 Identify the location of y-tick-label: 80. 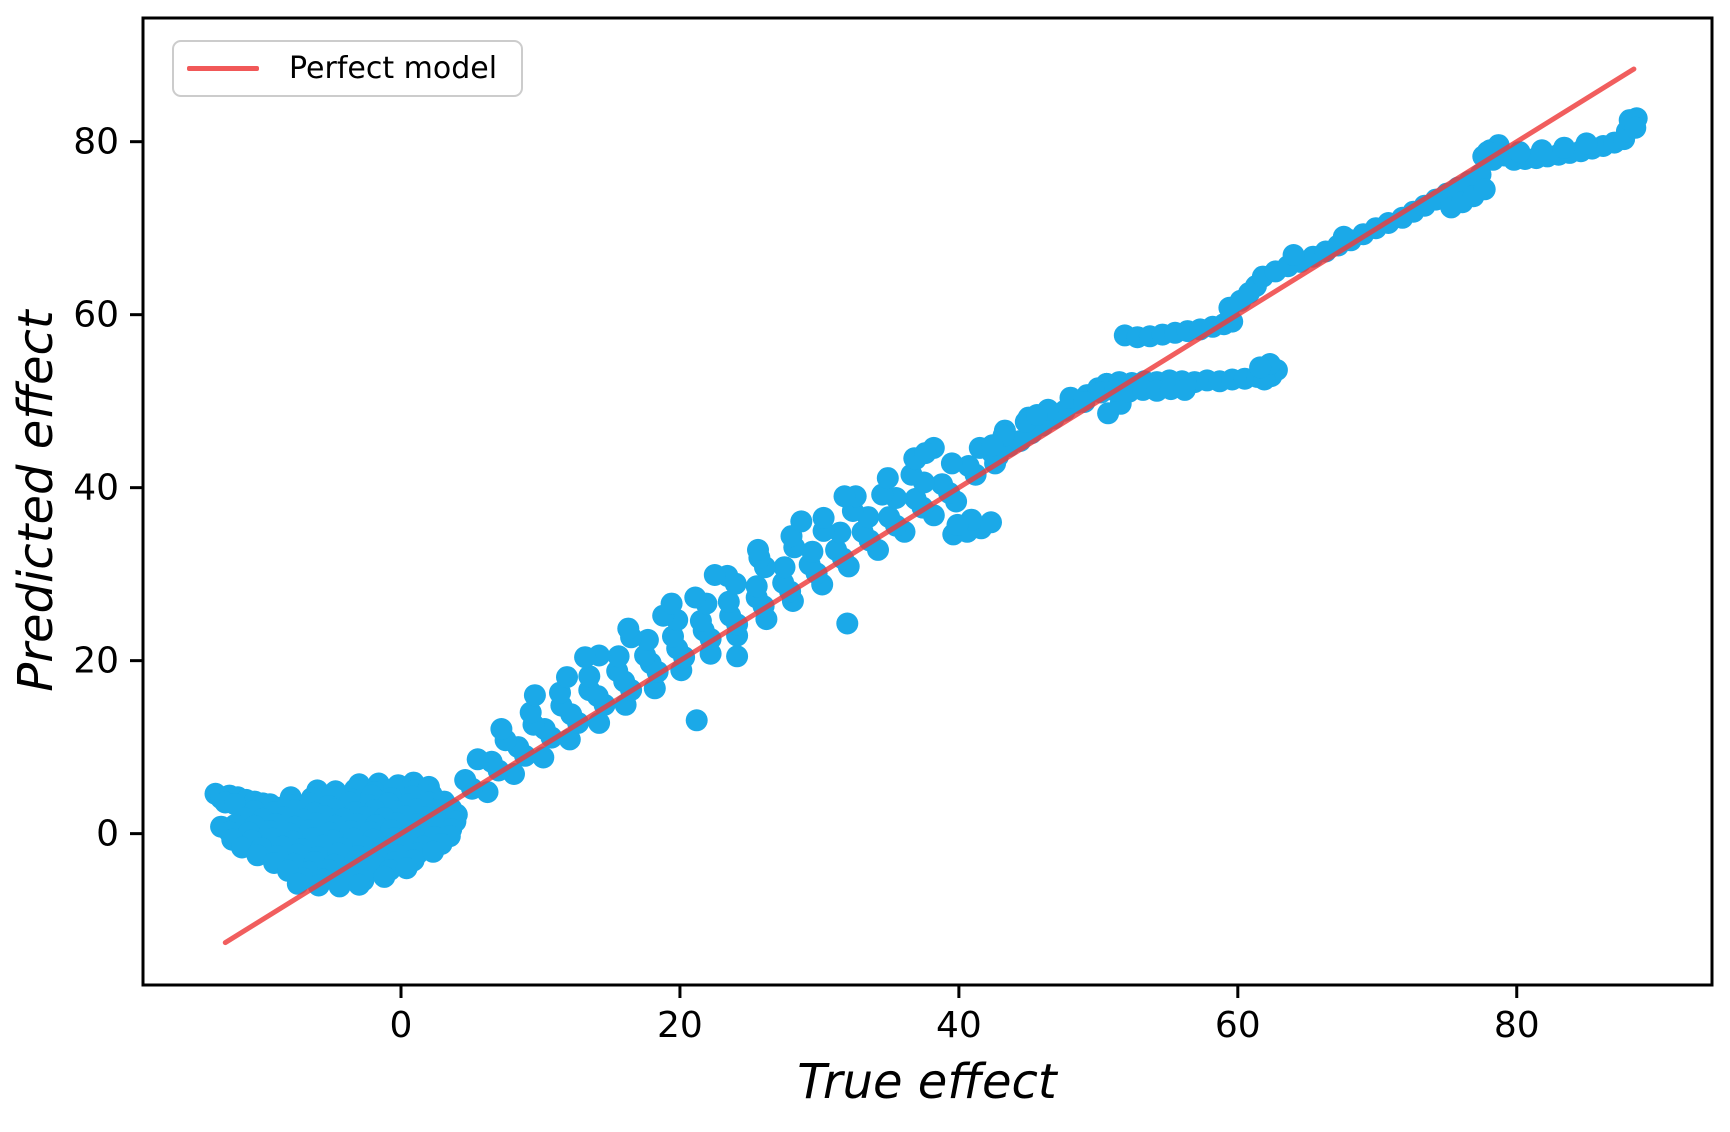
(96, 142).